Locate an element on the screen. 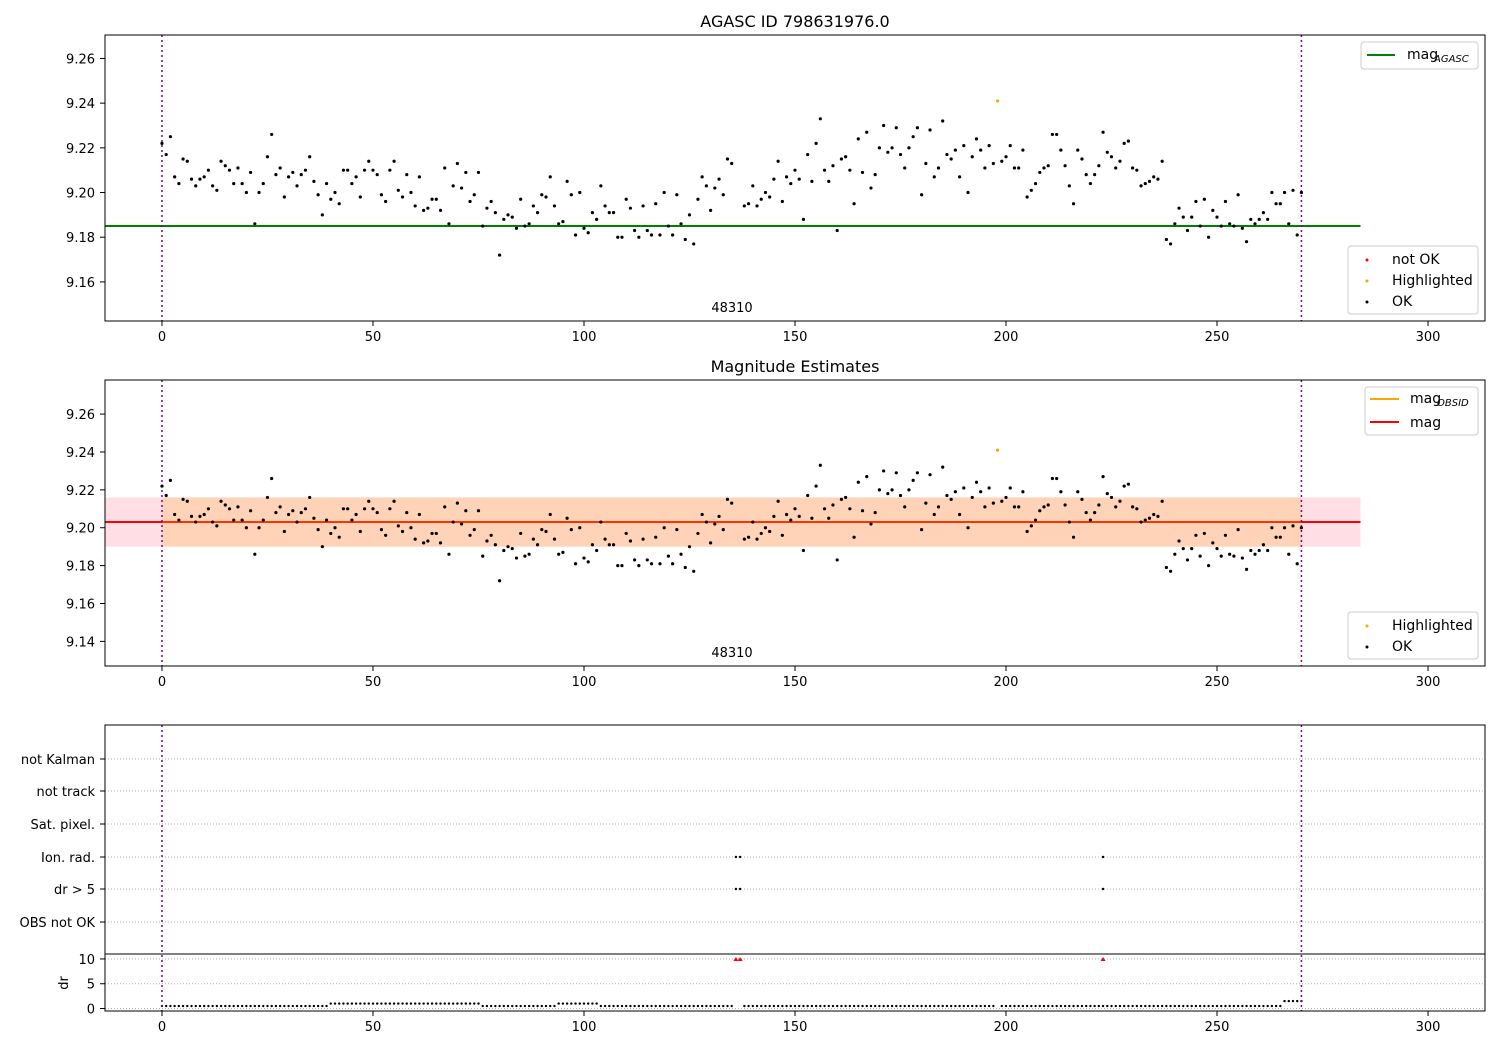  y-tick-label: 9.16 is located at coordinates (80, 604).